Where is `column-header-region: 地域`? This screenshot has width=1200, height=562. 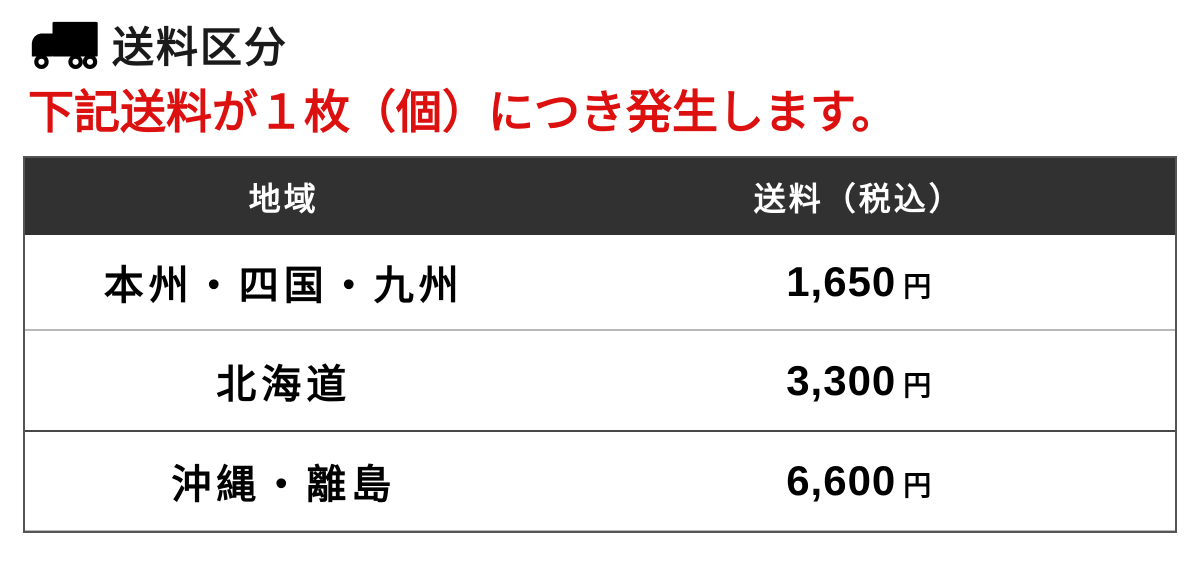 column-header-region: 地域 is located at coordinates (283, 198).